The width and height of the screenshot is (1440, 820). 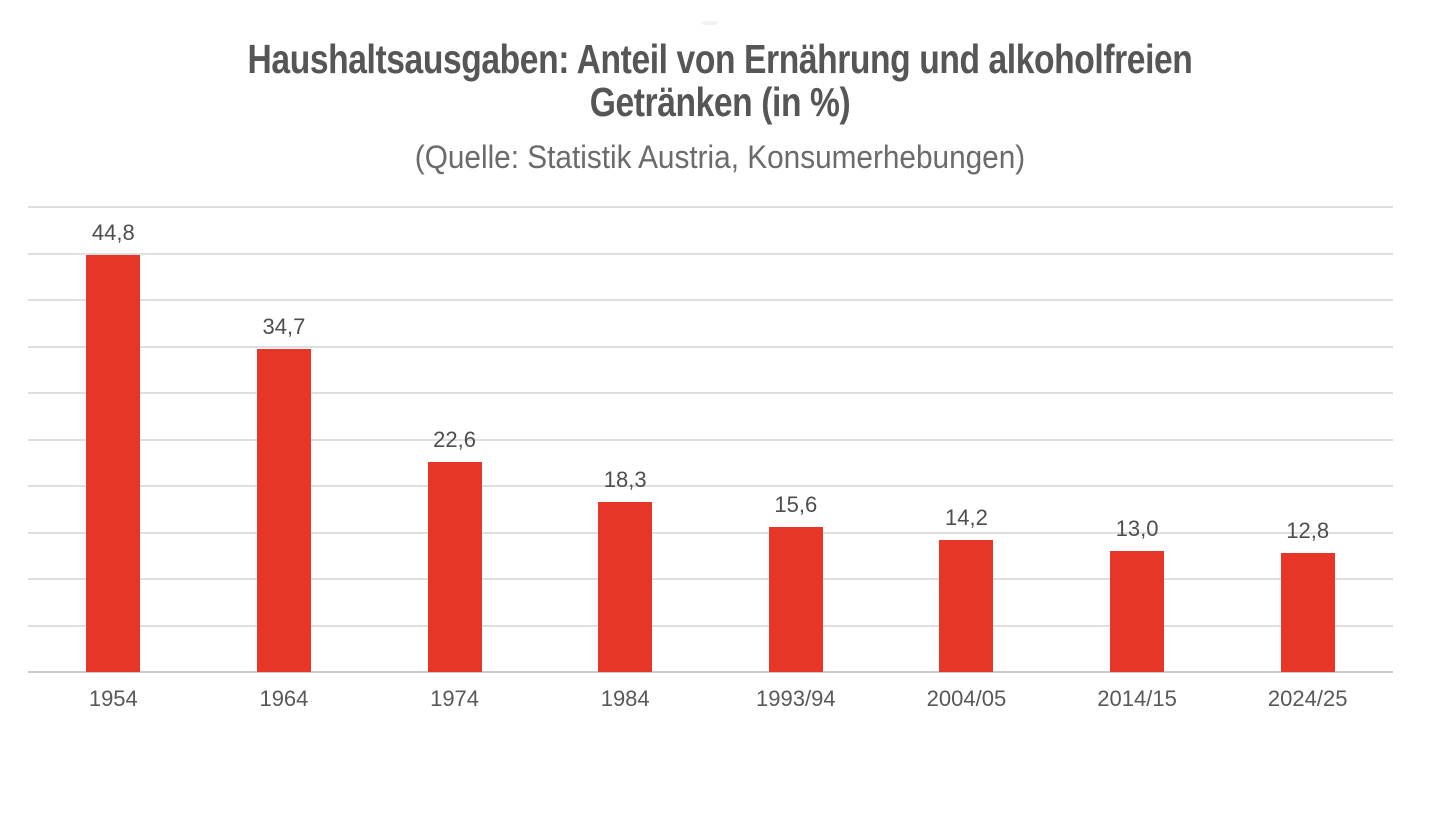 I want to click on x-axis-line, so click(x=710, y=672).